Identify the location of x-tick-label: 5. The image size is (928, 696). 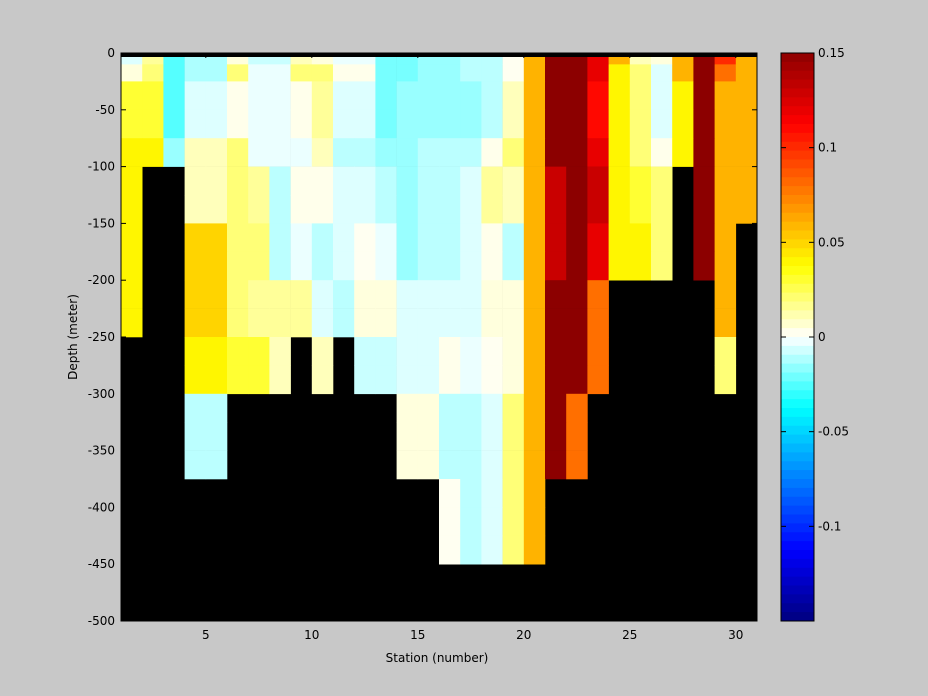
(206, 635).